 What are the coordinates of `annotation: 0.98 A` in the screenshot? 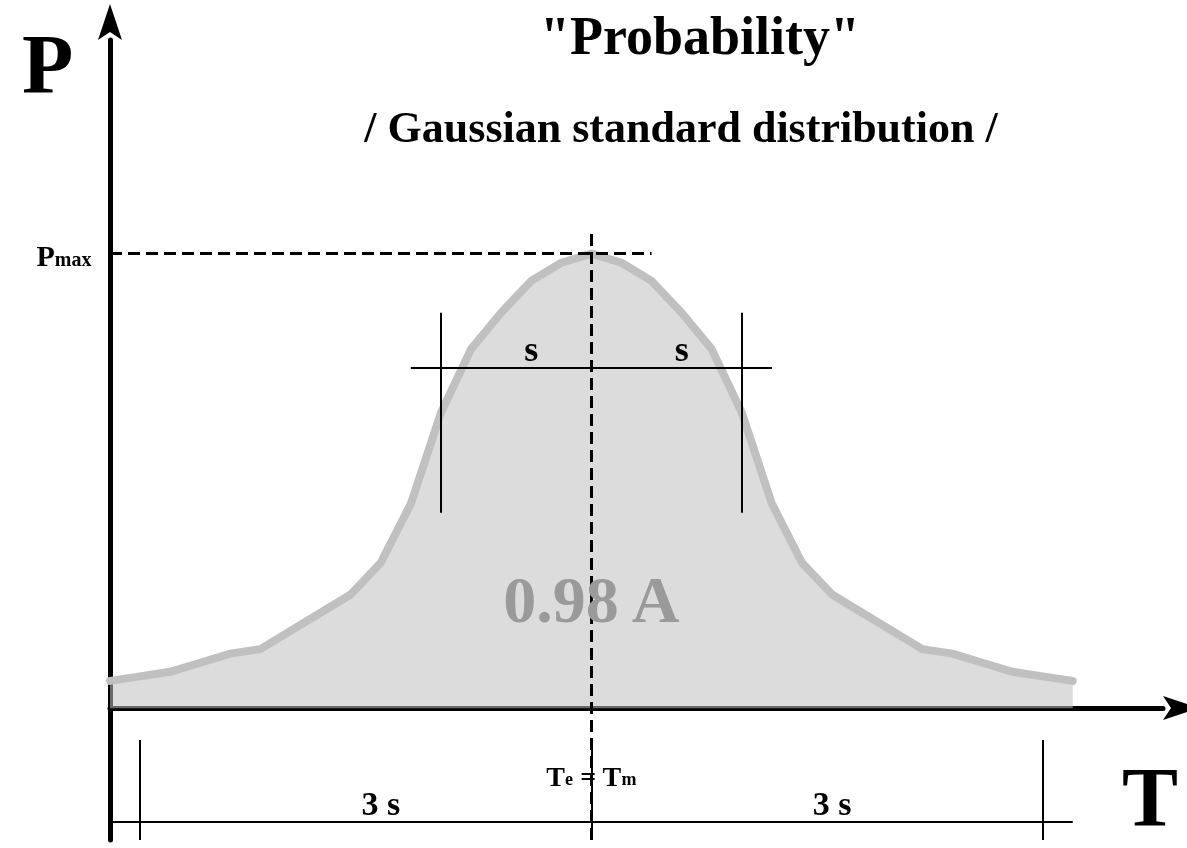 It's located at (591, 599).